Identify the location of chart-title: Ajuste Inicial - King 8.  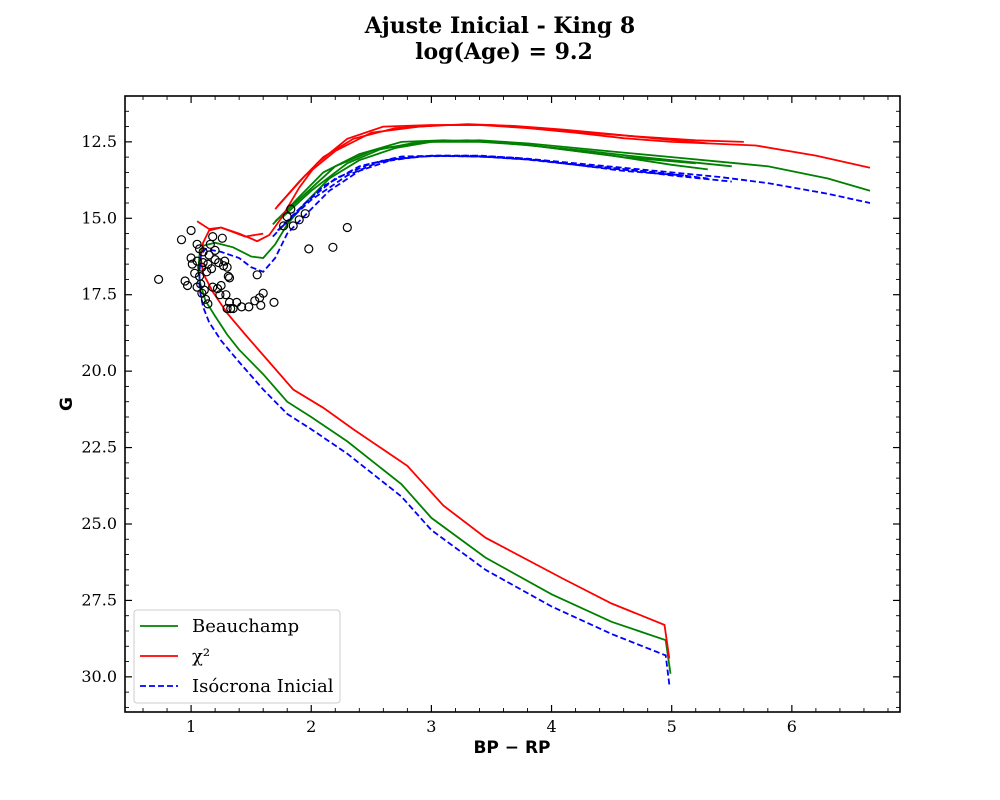
(500, 26).